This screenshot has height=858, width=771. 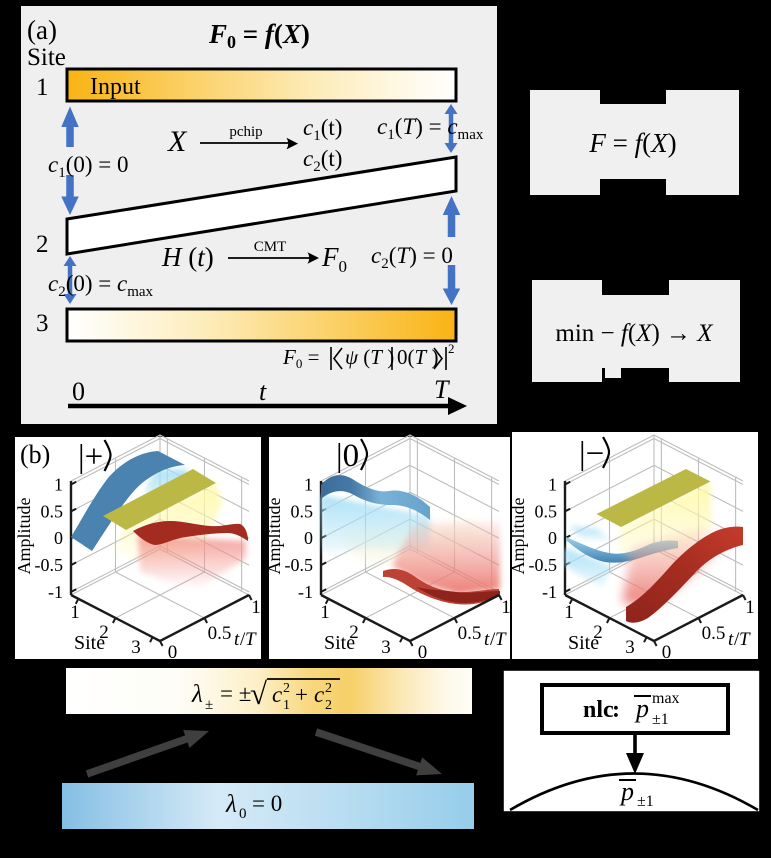 What do you see at coordinates (42, 30) in the screenshot?
I see `svg-text: (a)` at bounding box center [42, 30].